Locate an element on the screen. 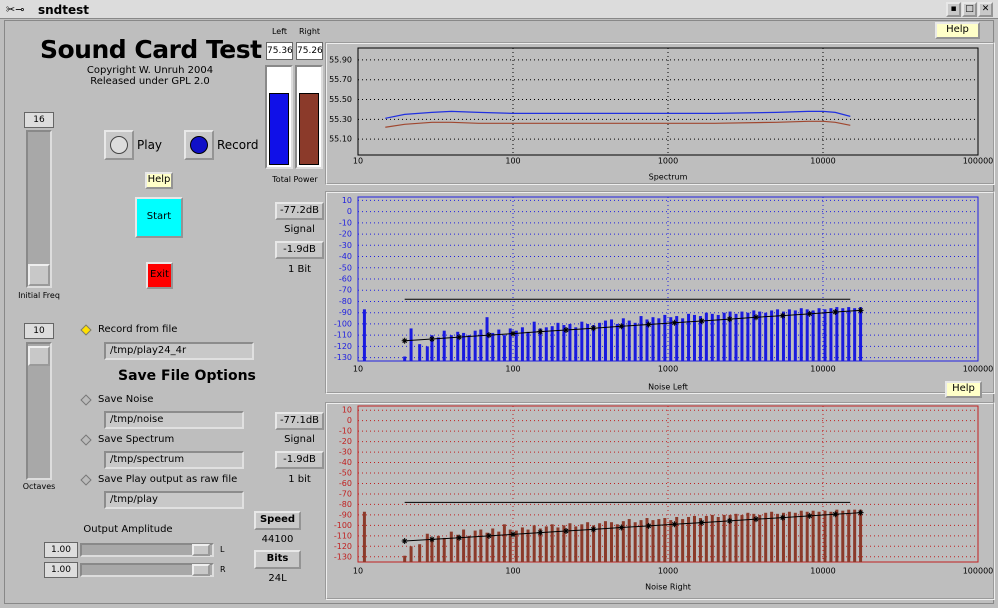  play-indicator is located at coordinates (119, 145).